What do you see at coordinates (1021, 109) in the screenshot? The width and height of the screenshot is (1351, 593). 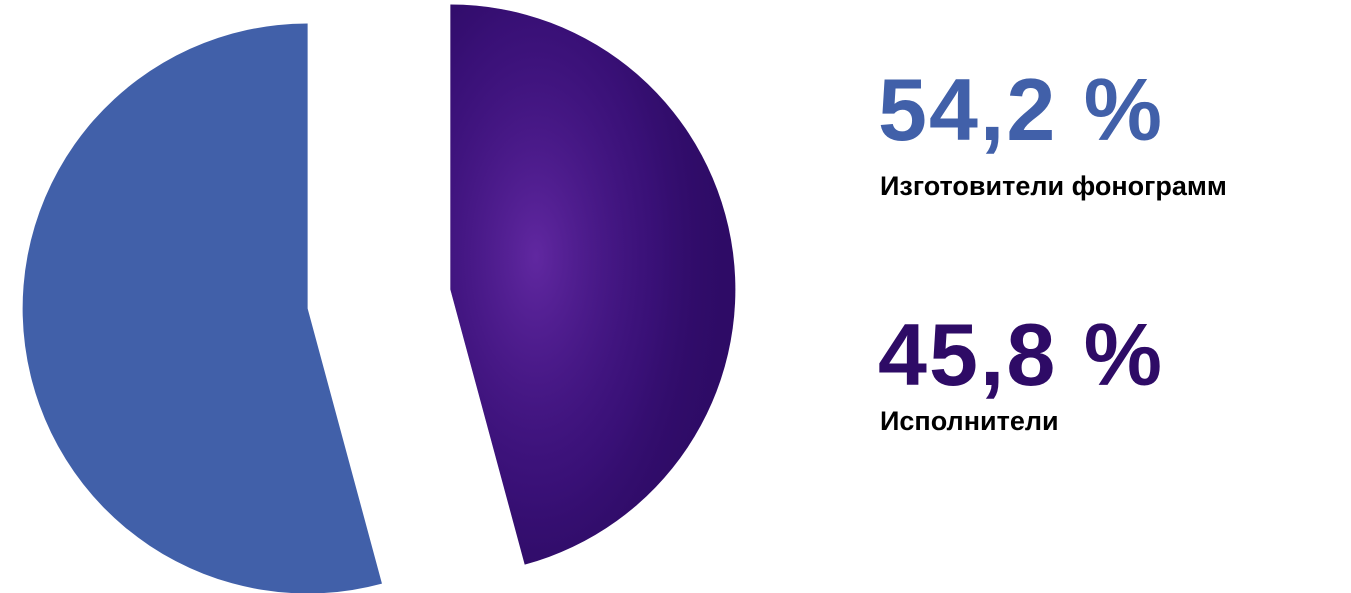 I see `value-label: 54,2 %` at bounding box center [1021, 109].